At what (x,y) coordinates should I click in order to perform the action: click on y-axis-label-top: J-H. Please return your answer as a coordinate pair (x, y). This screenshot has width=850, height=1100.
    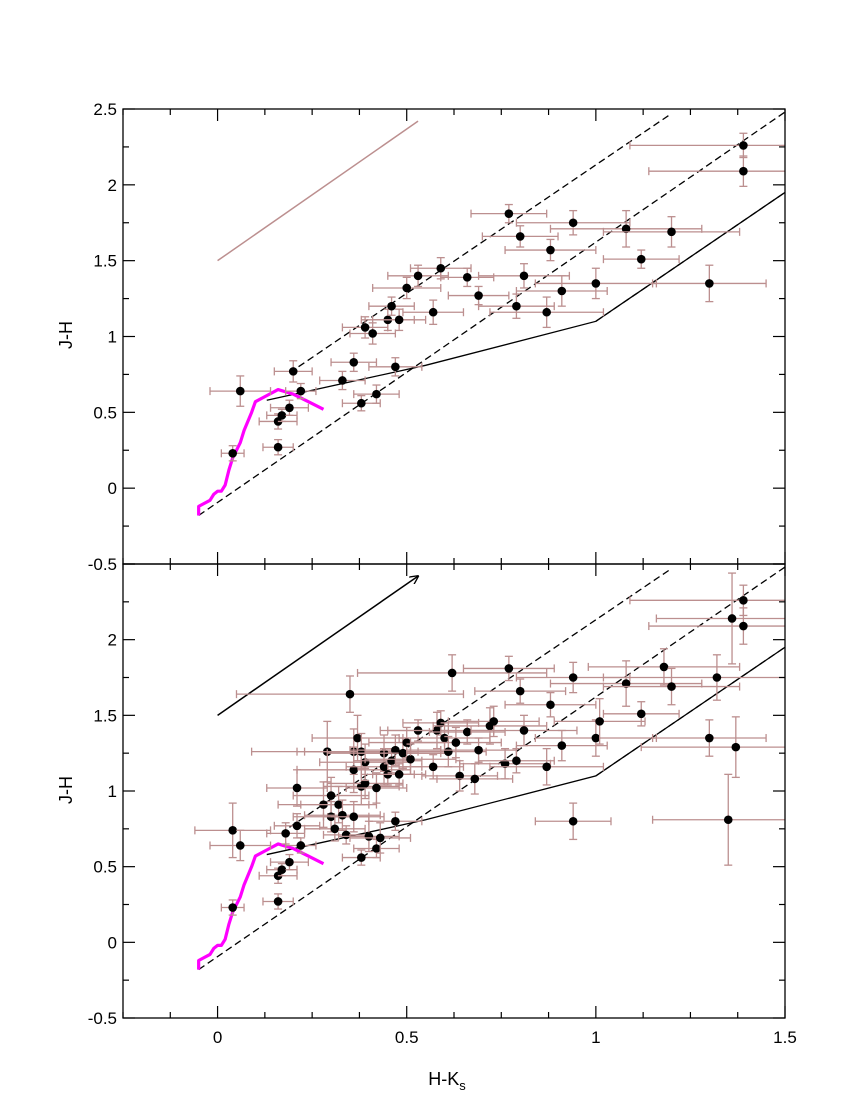
    Looking at the image, I should click on (66, 335).